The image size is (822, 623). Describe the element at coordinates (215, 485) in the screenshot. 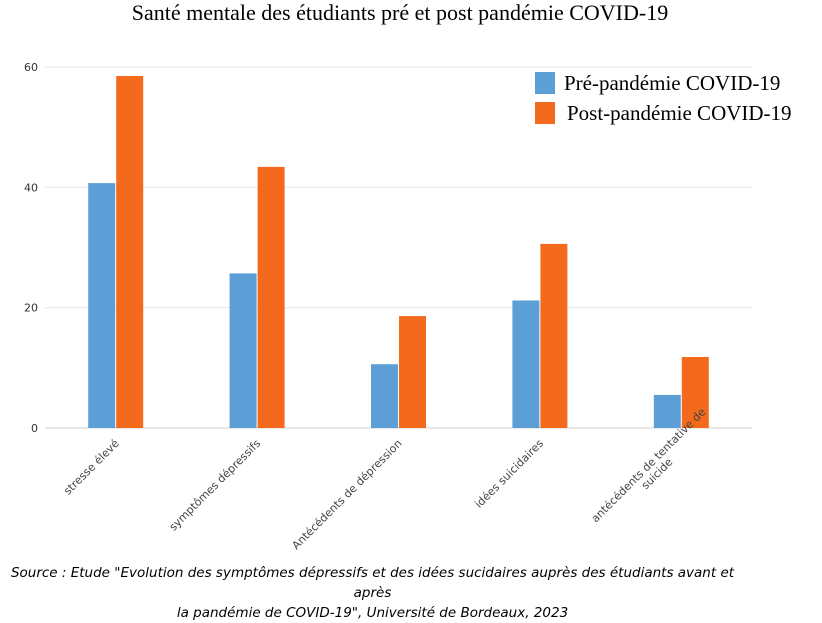

I see `x-tick-label: symptômes dépressifs` at that location.